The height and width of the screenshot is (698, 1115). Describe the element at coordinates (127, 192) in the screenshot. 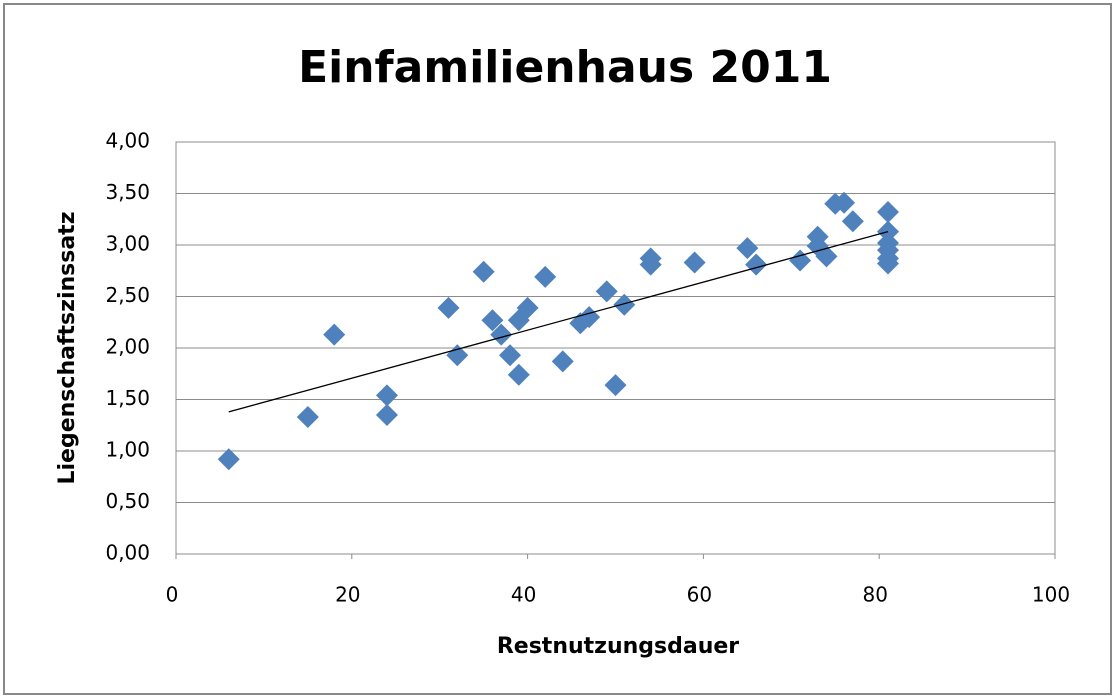

I see `y-tick-label: 3,50` at that location.